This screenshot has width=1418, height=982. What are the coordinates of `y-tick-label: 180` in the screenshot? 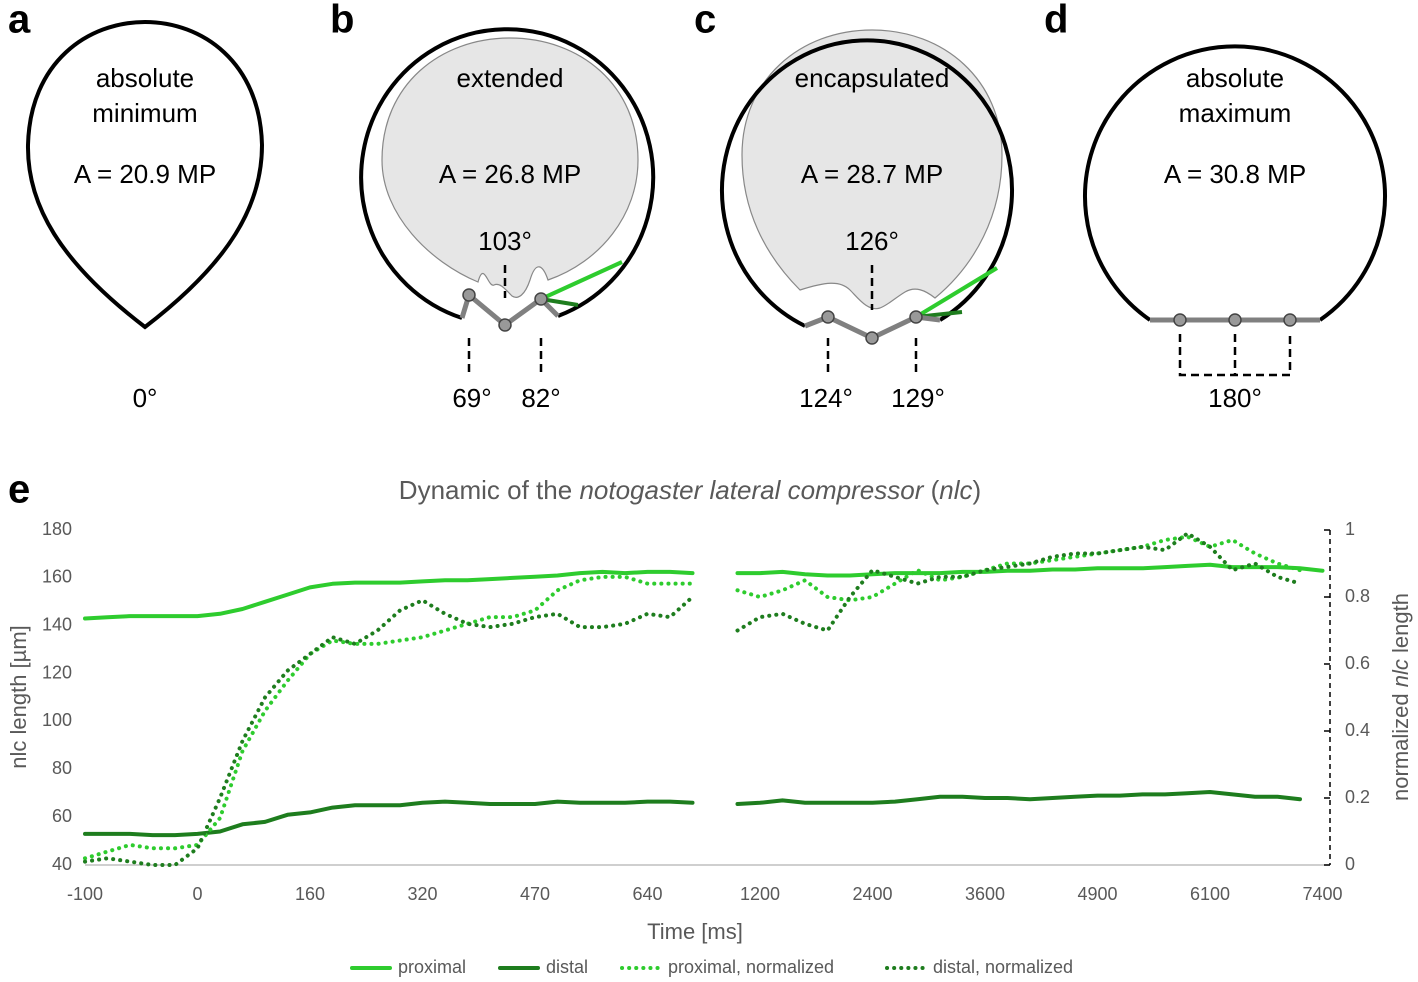 It's located at (57, 529).